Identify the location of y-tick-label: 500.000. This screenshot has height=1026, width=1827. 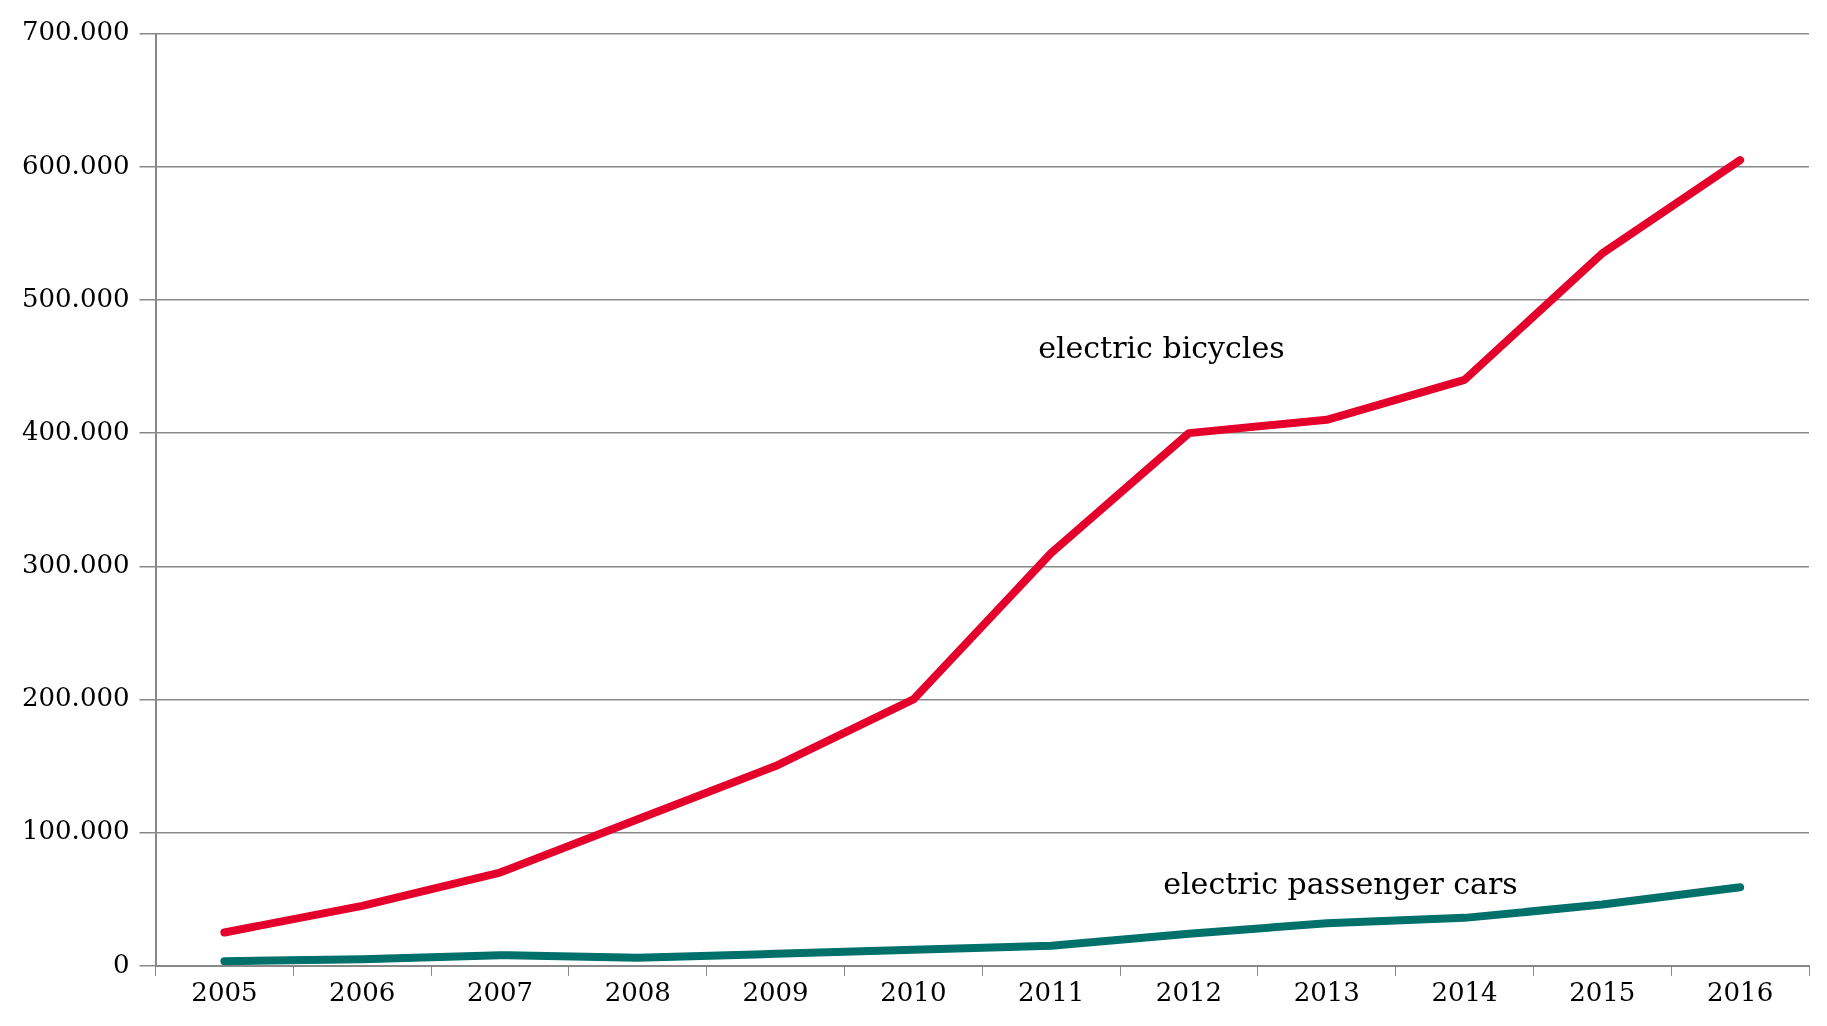
(75, 297).